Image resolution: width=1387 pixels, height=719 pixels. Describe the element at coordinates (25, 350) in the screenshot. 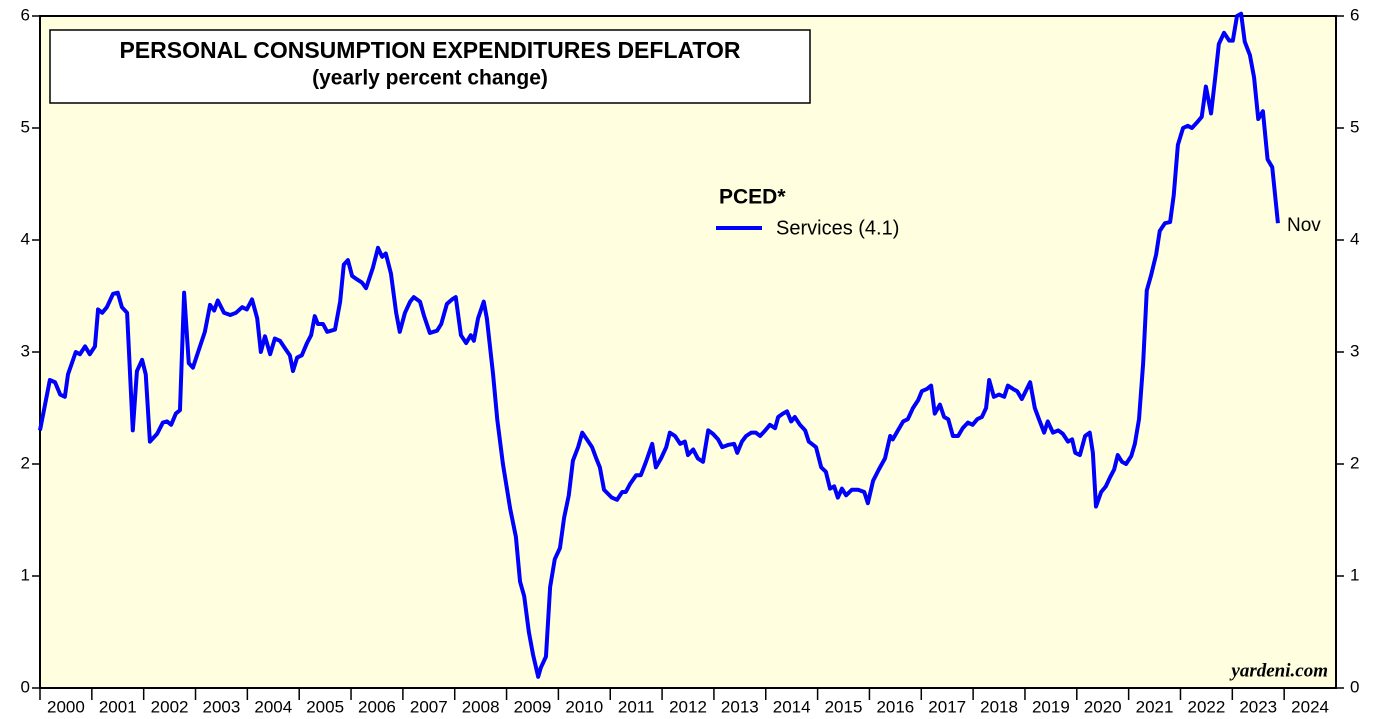

I see `y-tick-label: 3` at that location.